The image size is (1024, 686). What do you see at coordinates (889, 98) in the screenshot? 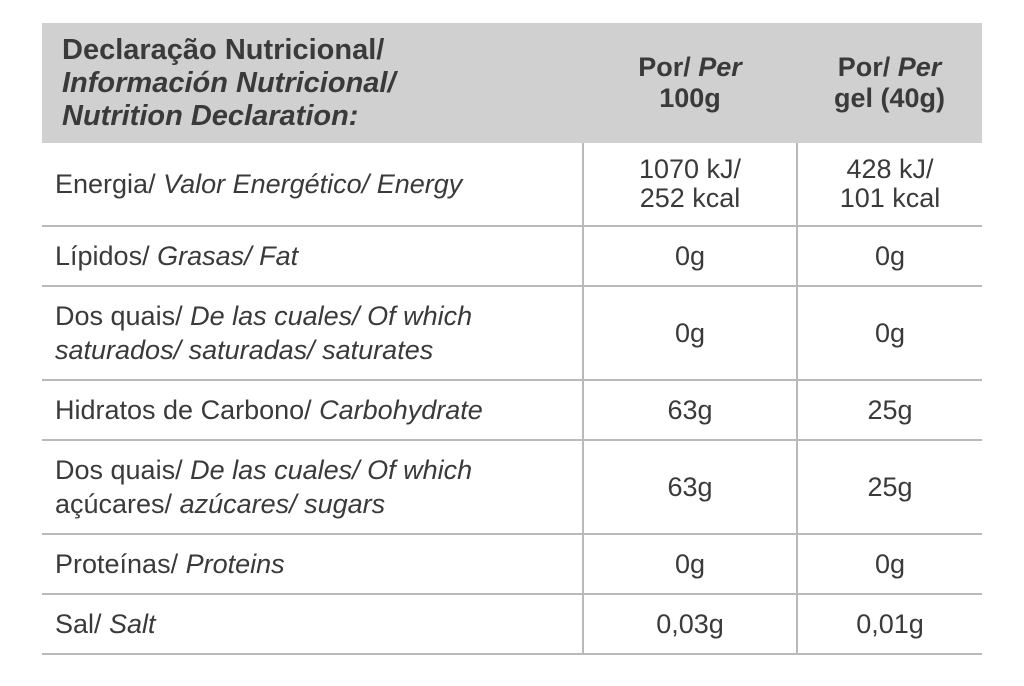
I see `per-gel-amount: gel (40g)` at bounding box center [889, 98].